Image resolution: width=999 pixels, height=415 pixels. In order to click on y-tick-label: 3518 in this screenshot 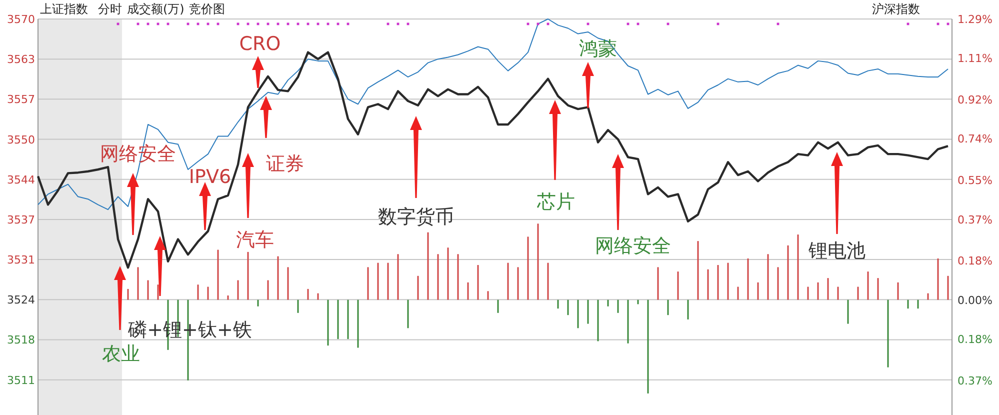, I will do `click(21, 340)`.